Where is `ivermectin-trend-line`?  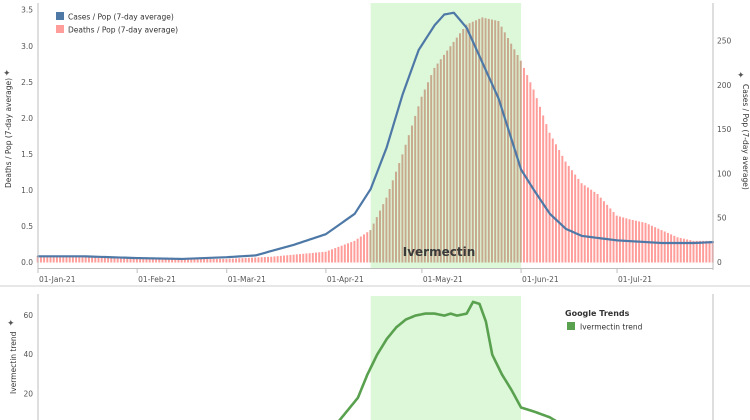
ivermectin-trend-line is located at coordinates (447, 360).